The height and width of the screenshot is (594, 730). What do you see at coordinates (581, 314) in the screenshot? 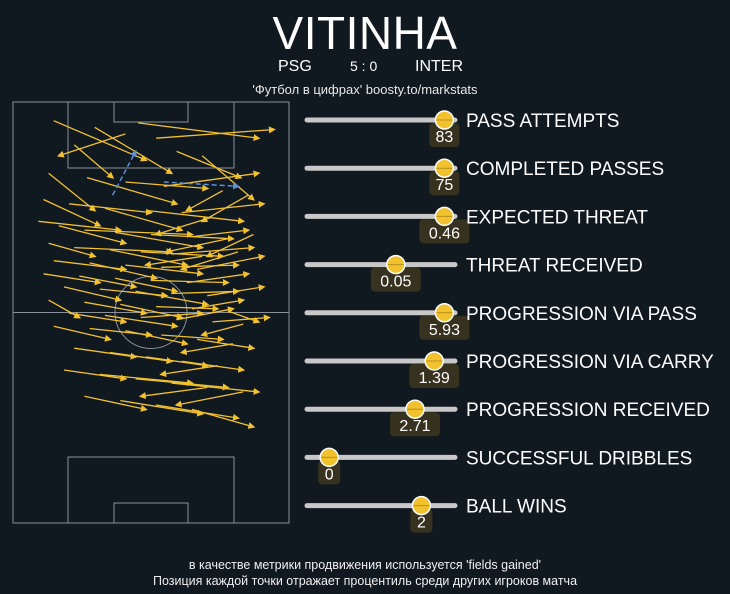
I see `metric-label: PROGRESSION VIA PASS` at bounding box center [581, 314].